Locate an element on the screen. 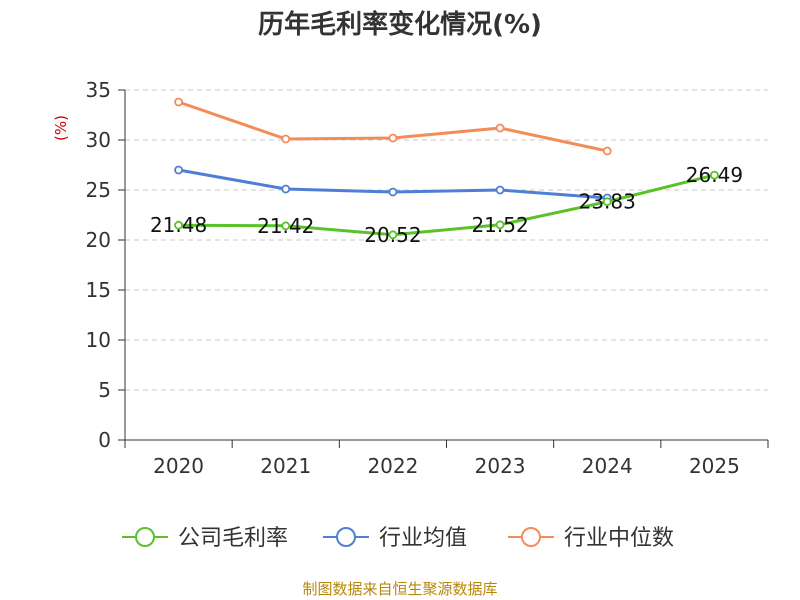 This screenshot has height=600, width=800. data-label-2022: 20.52 is located at coordinates (392, 235).